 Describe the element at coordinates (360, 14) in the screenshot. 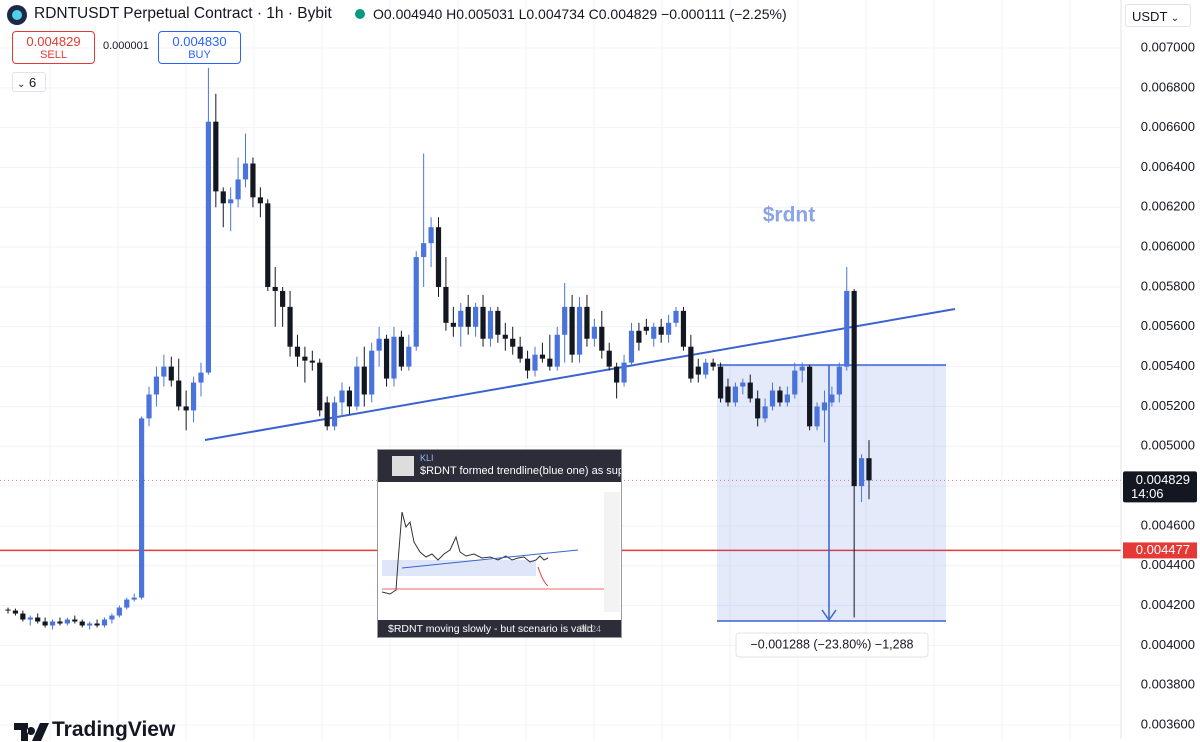

I see `market-status-dot` at that location.